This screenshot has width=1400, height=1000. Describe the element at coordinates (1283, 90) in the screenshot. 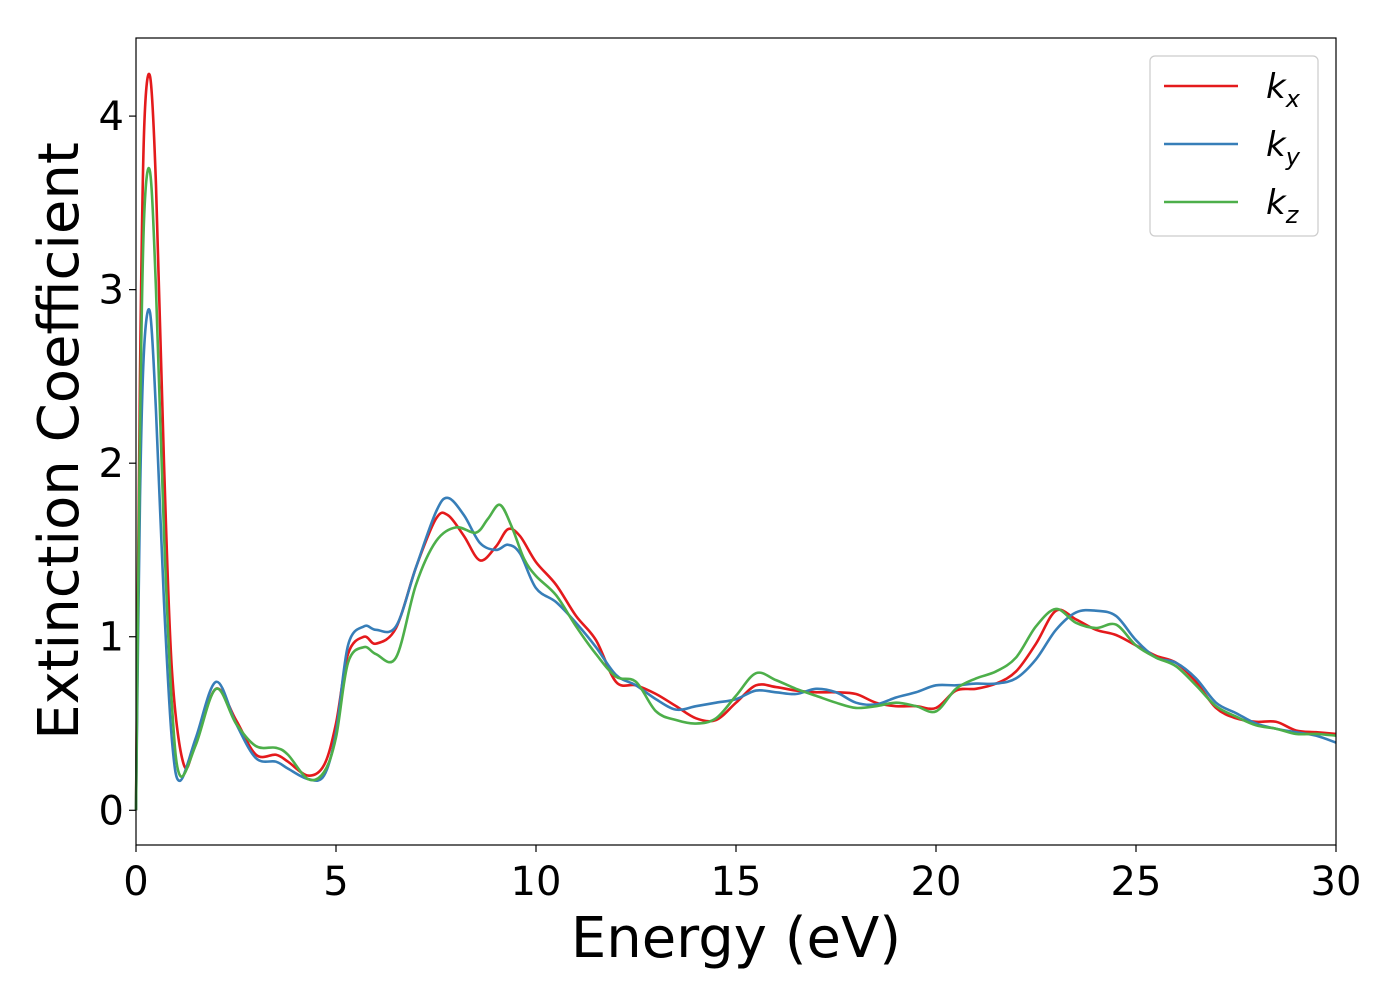

I see `legend-label-kx: kx` at that location.